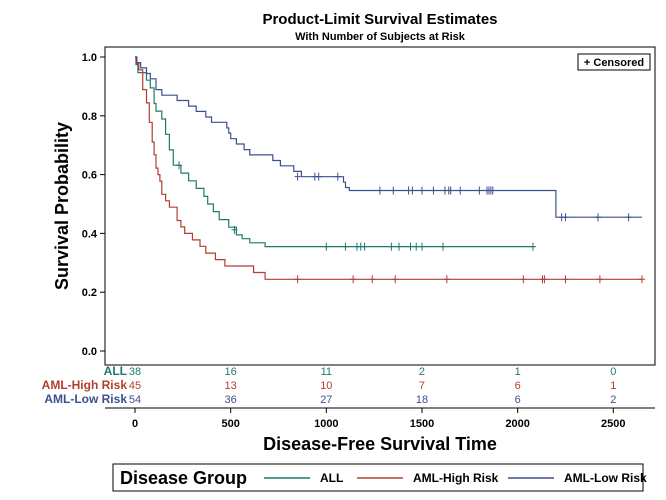 The image size is (666, 500). What do you see at coordinates (517, 424) in the screenshot?
I see `x-tick-label: 2000` at bounding box center [517, 424].